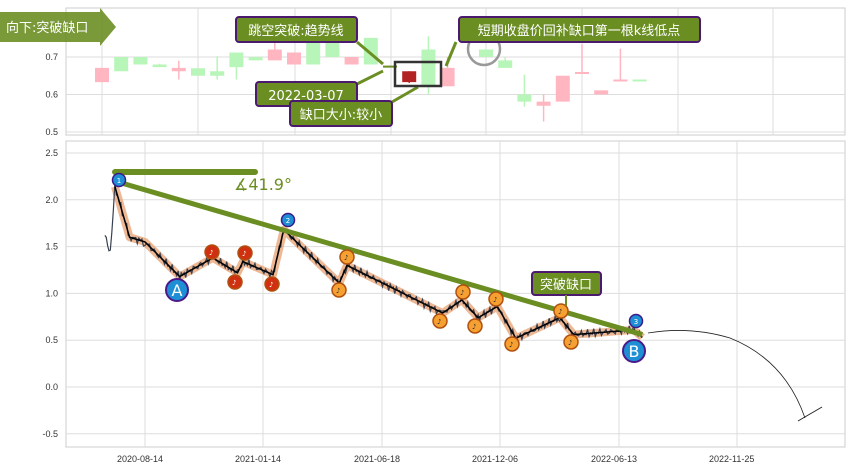  I want to click on y-tick-label: 0.7, so click(51, 57).